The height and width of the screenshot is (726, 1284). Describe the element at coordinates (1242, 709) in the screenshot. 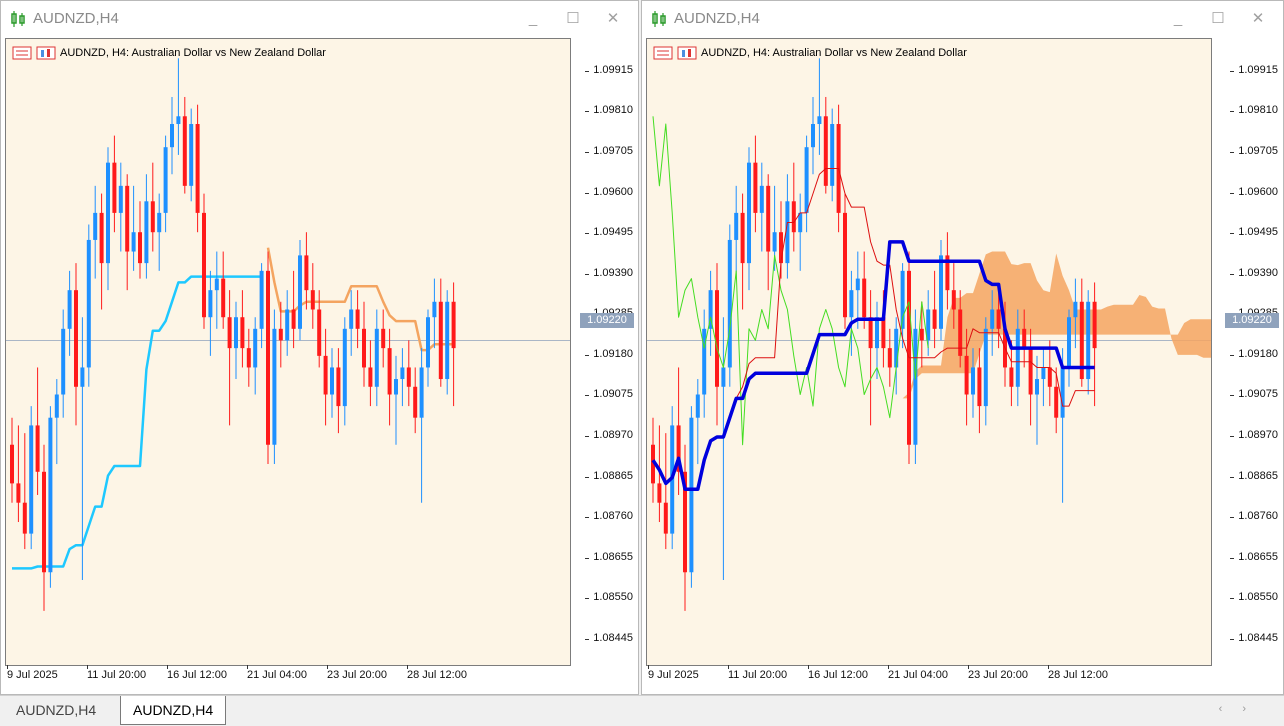

I see `tab-scroll-arrows: ‹›` at that location.